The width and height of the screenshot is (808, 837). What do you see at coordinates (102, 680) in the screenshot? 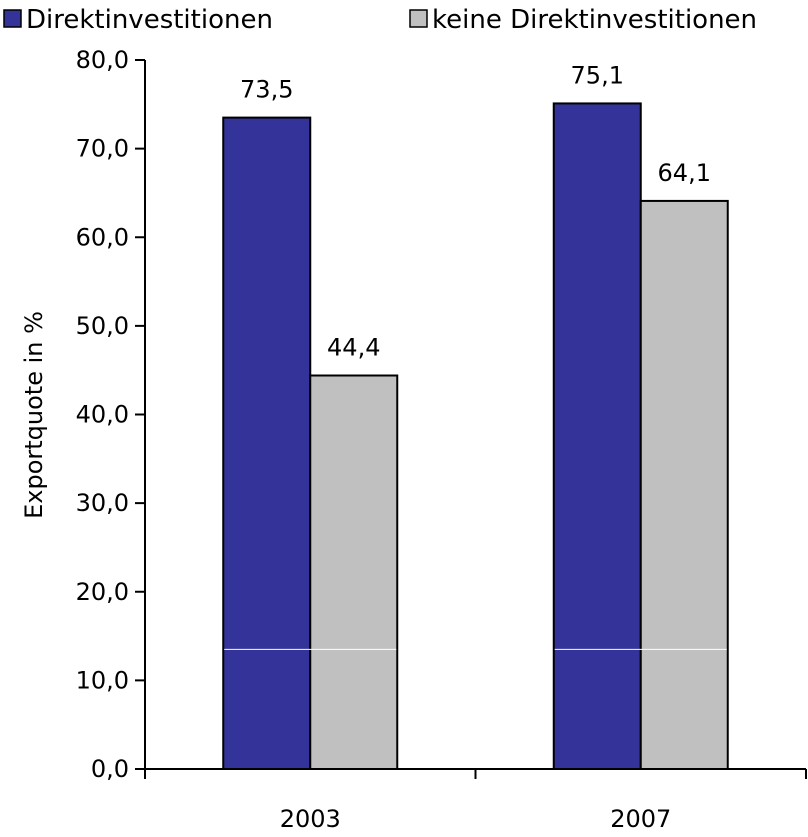
I see `y-tick-label: 10,0` at bounding box center [102, 680].